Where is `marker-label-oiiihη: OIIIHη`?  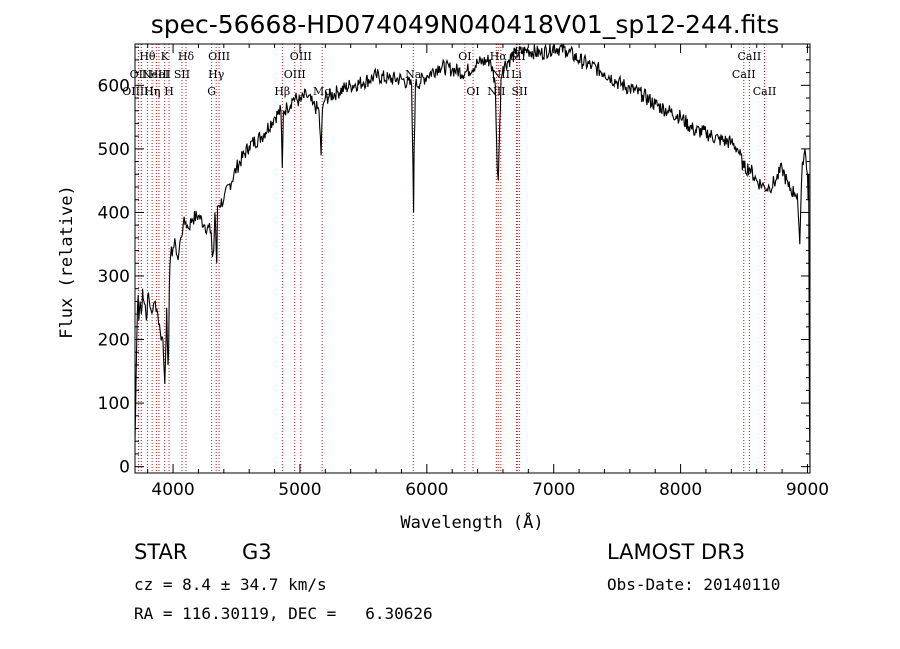
marker-label-oiiihη: OIIIHη is located at coordinates (141, 91).